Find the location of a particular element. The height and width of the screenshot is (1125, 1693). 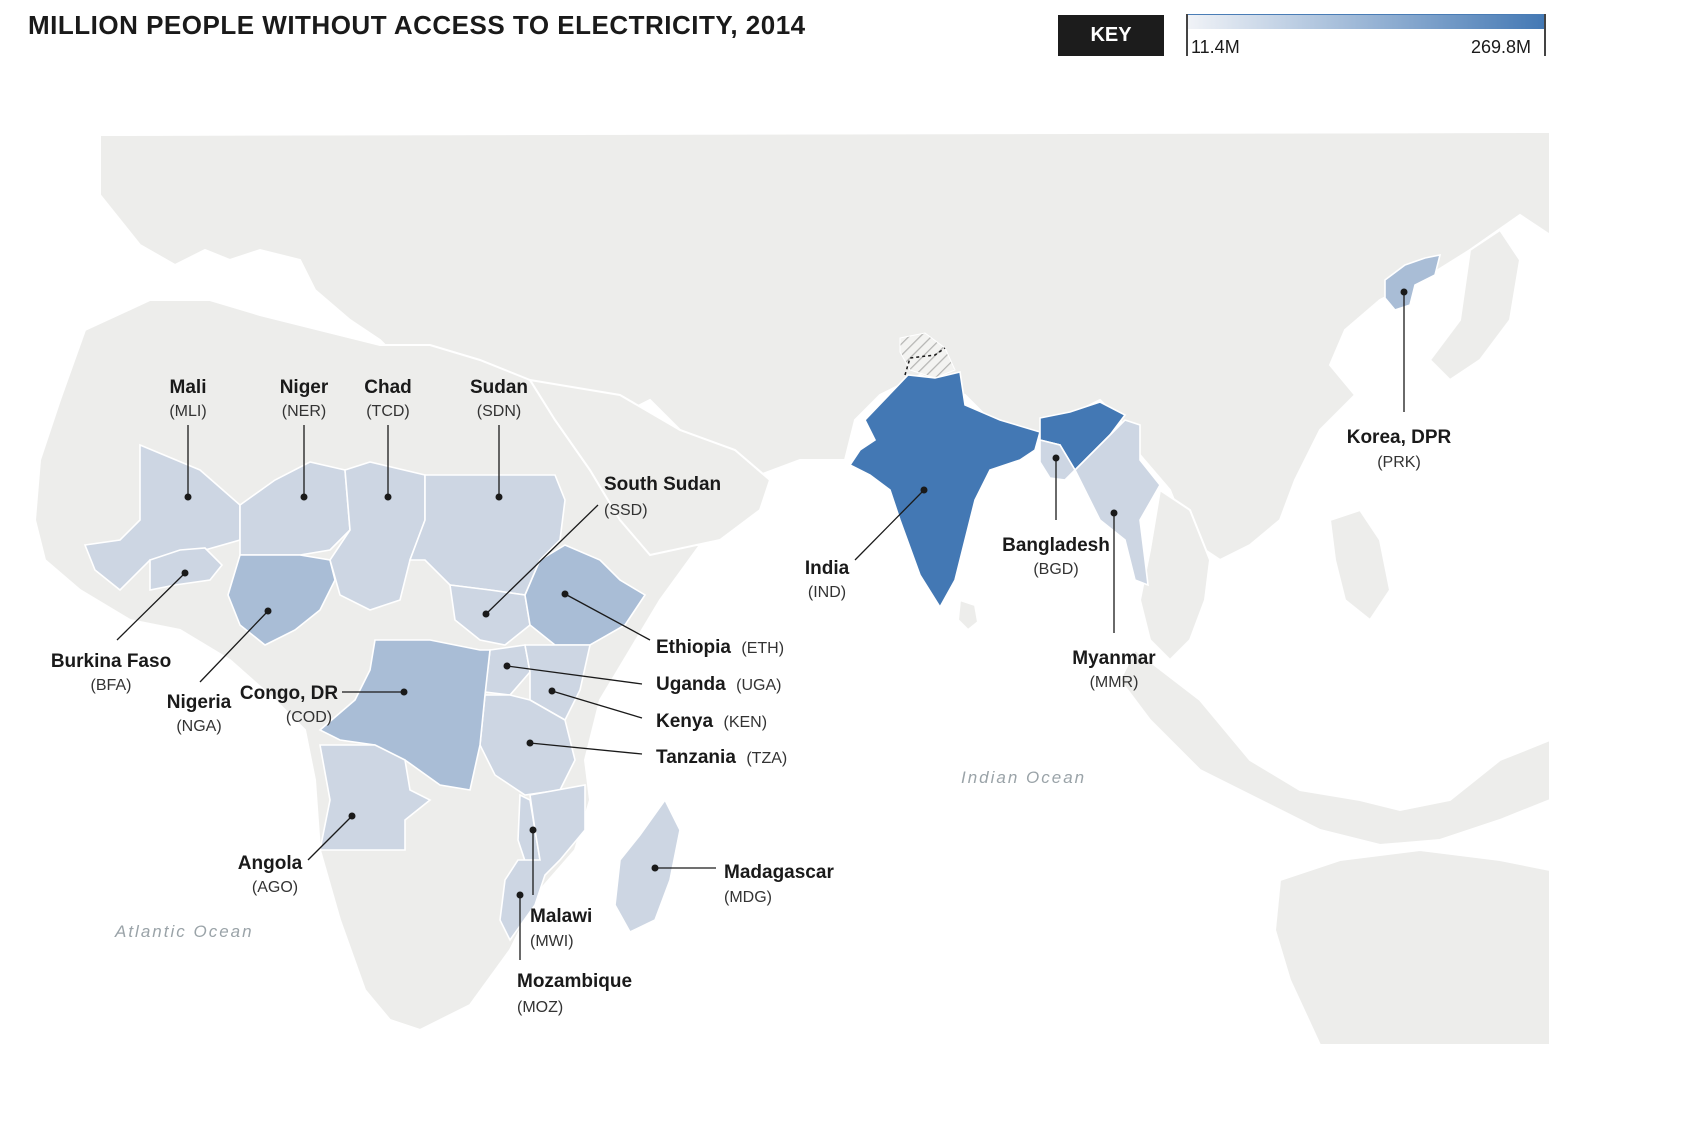

dot-chad is located at coordinates (388, 497).